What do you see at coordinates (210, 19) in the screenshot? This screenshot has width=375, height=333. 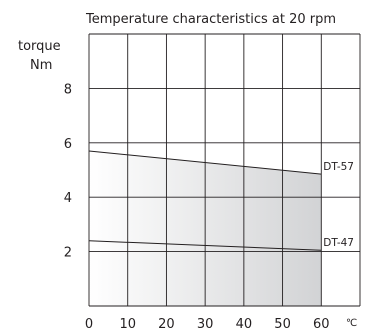 I see `chart-title: Temperature characteristics at 20 rpm` at bounding box center [210, 19].